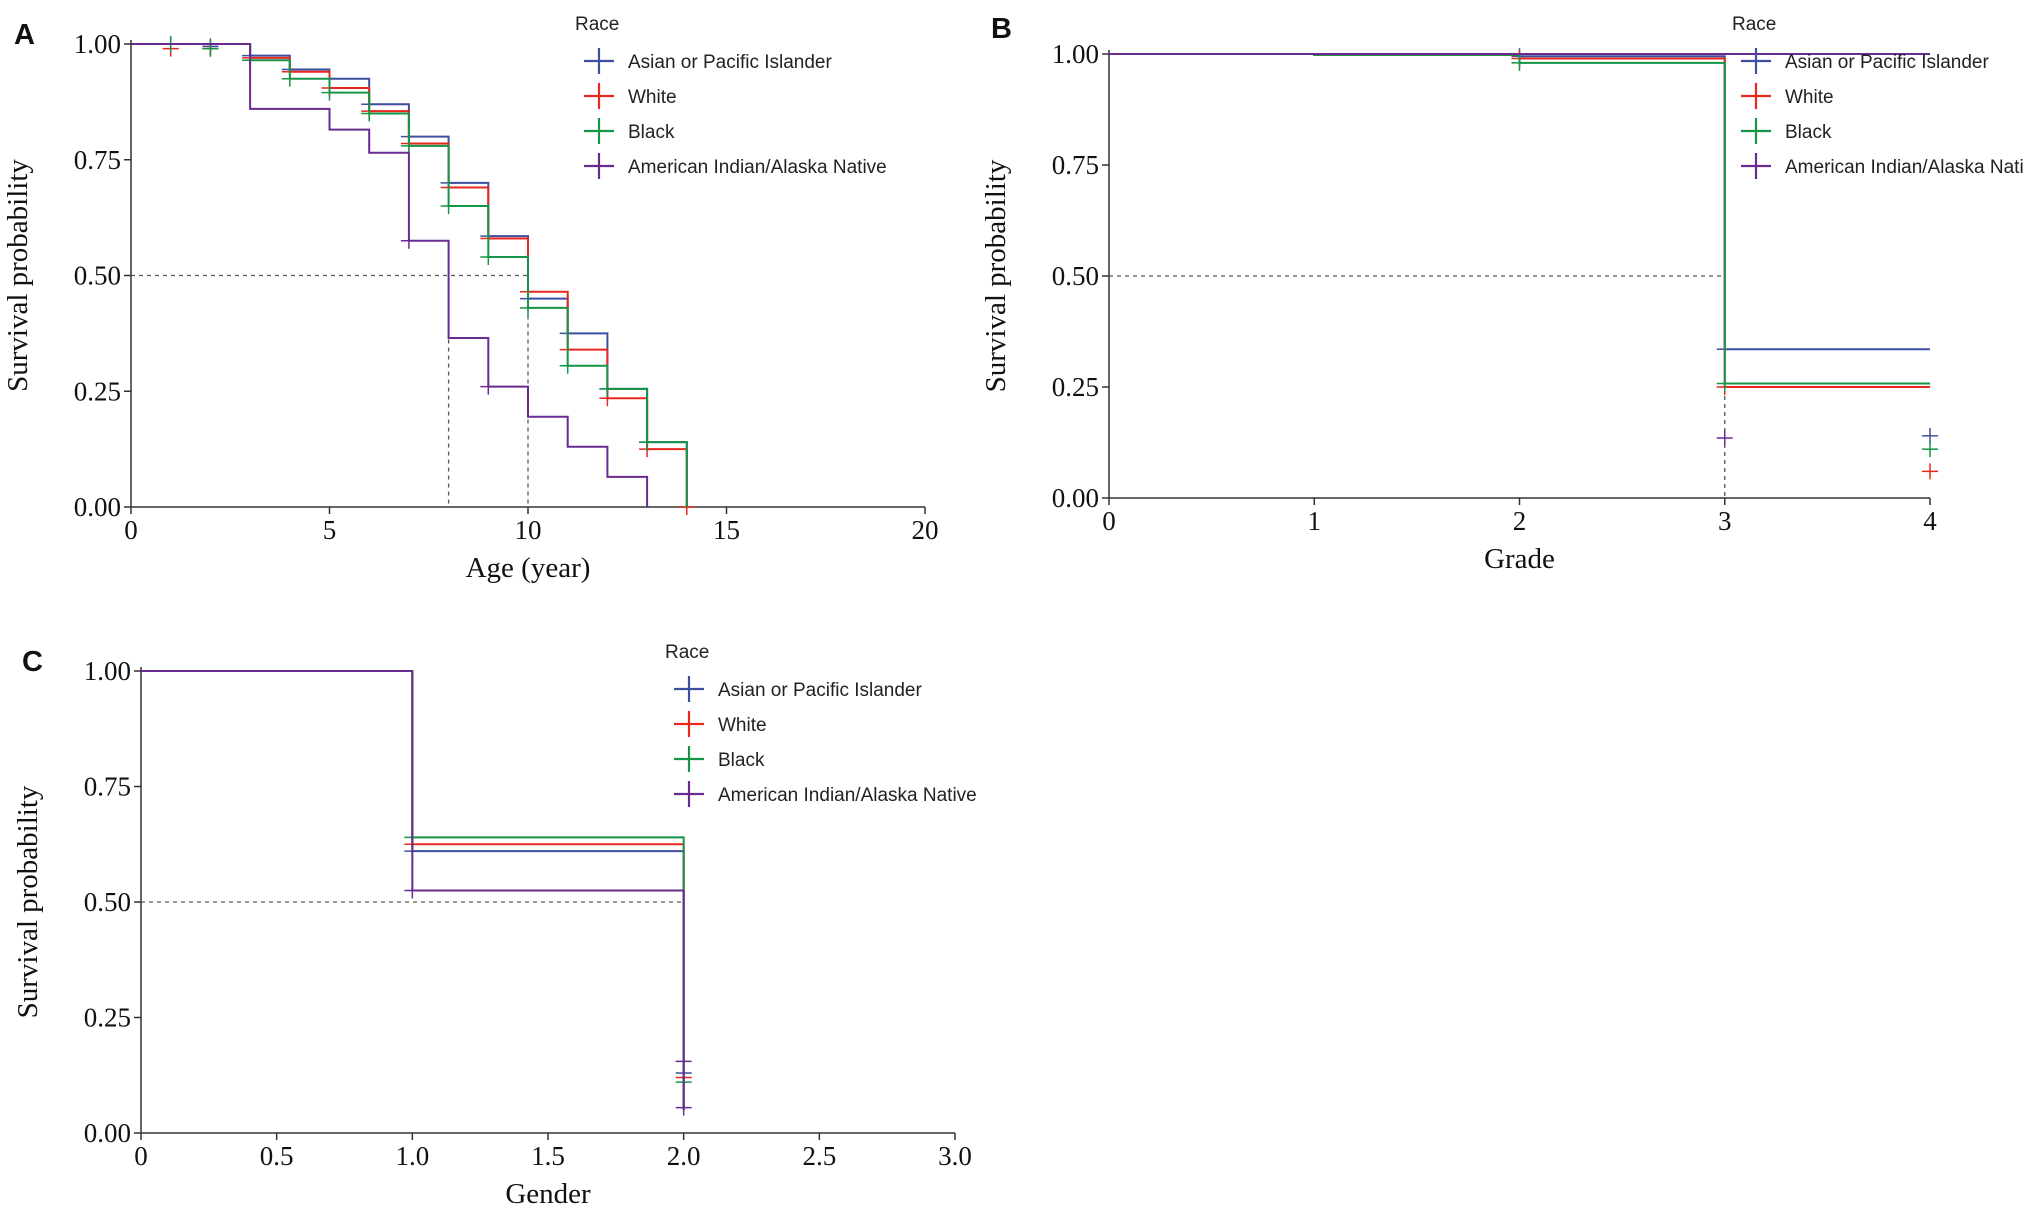 This screenshot has width=2024, height=1216. Describe the element at coordinates (684, 1156) in the screenshot. I see `x-tick-label: 2.0` at that location.